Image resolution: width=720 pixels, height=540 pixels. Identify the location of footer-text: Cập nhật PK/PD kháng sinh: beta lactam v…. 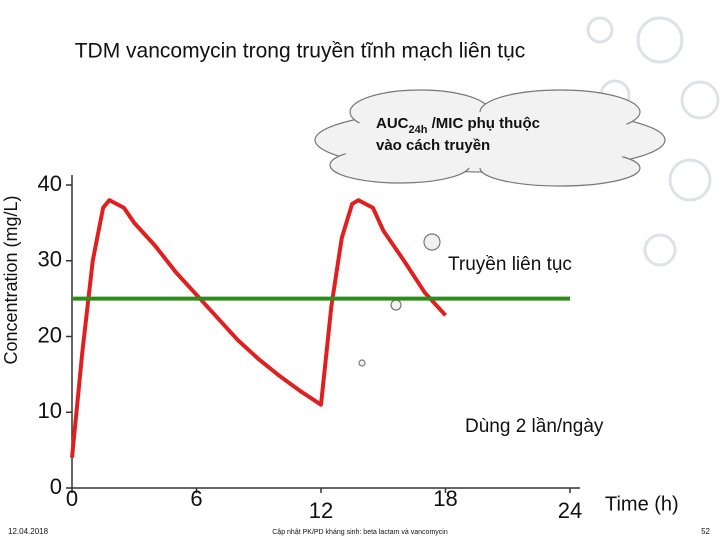
(360, 532).